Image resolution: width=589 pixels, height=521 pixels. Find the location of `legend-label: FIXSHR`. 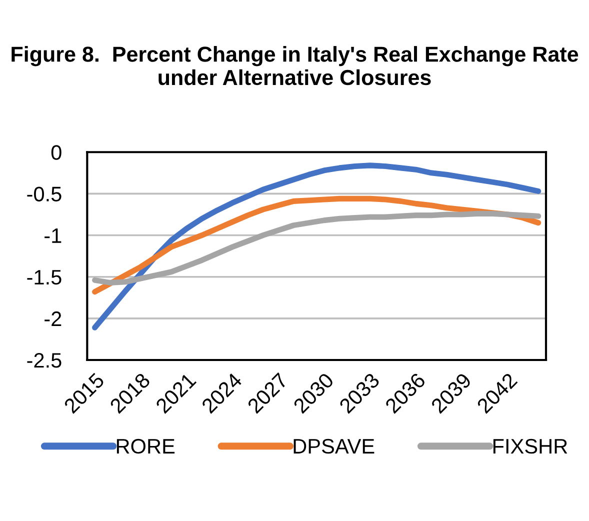

legend-label: FIXSHR is located at coordinates (530, 446).